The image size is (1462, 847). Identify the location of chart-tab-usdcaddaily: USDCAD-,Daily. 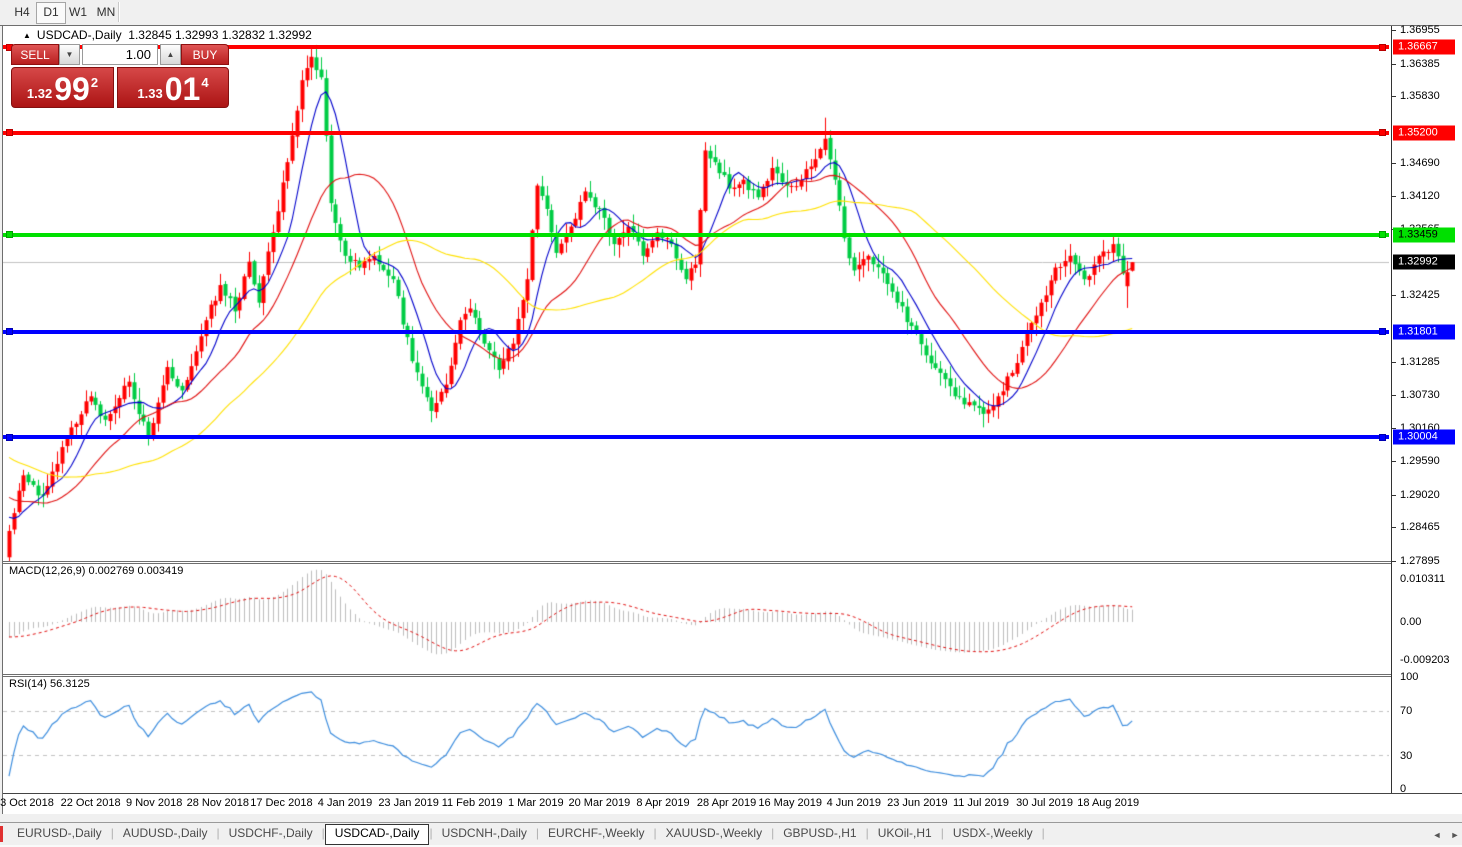
(377, 834).